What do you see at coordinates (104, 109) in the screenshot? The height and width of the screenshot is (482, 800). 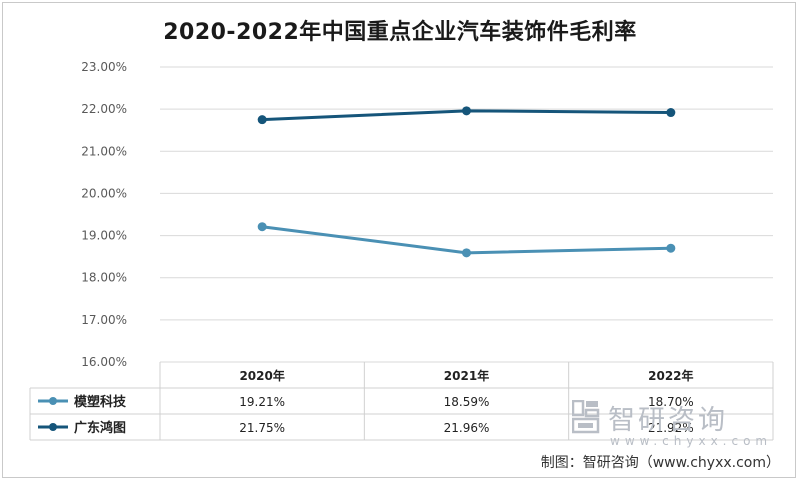 I see `y-tick-label: 22.00%` at bounding box center [104, 109].